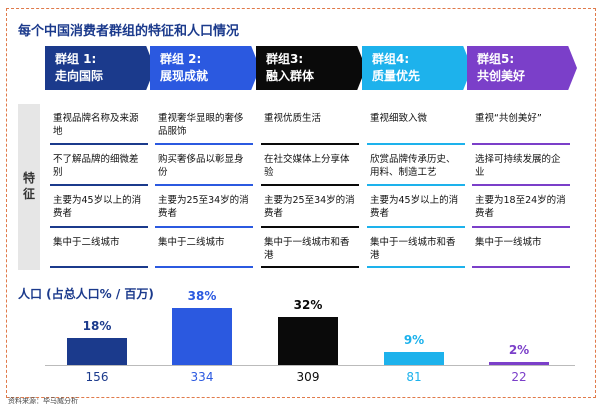 This screenshot has width=600, height=410. Describe the element at coordinates (417, 68) in the screenshot. I see `chevron: 群组4: 质量优先` at that location.